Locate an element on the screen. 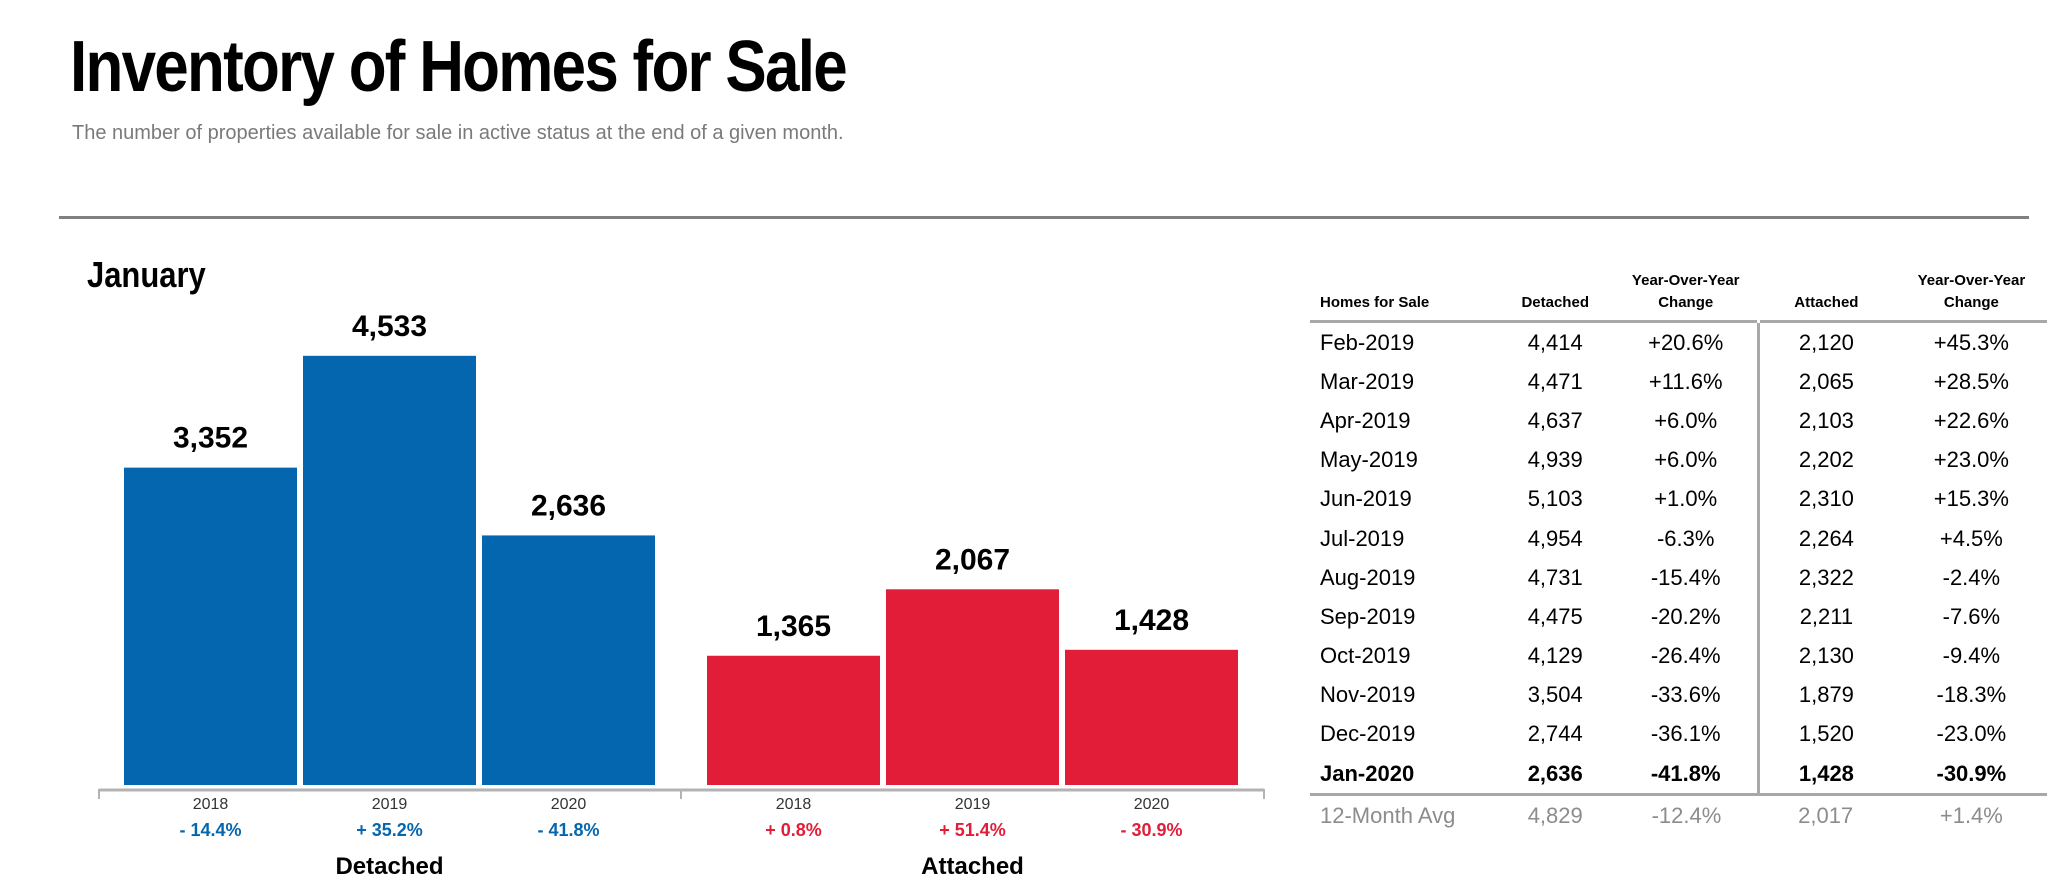  table-row: Jun-2019 5,103 +1.0% 2,310 +15.3% is located at coordinates (1678, 499).